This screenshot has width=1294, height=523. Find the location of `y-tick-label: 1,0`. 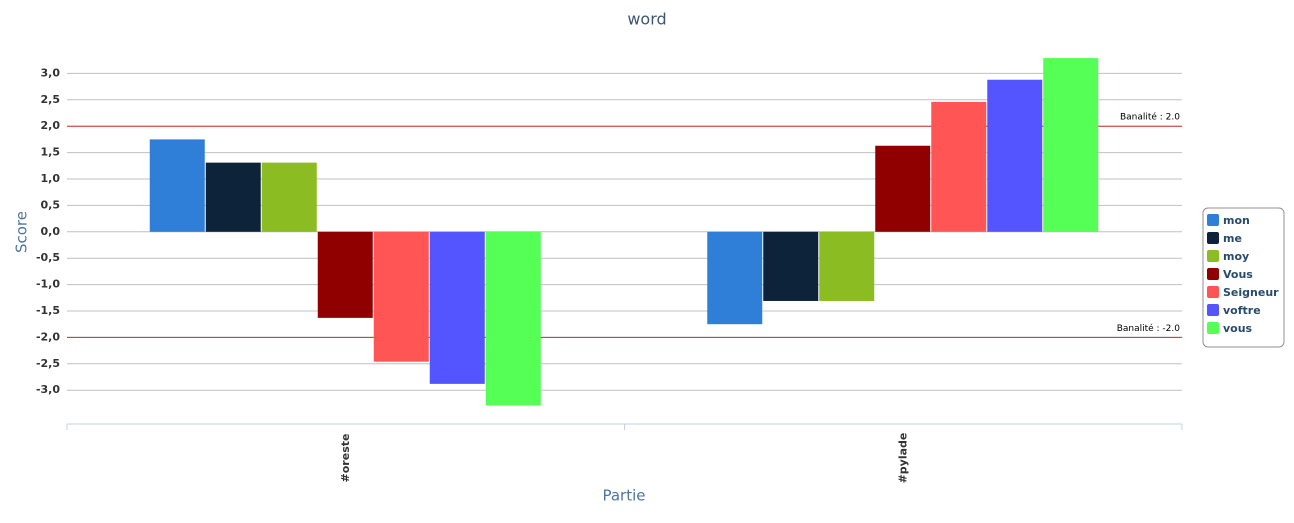

y-tick-label: 1,0 is located at coordinates (51, 178).